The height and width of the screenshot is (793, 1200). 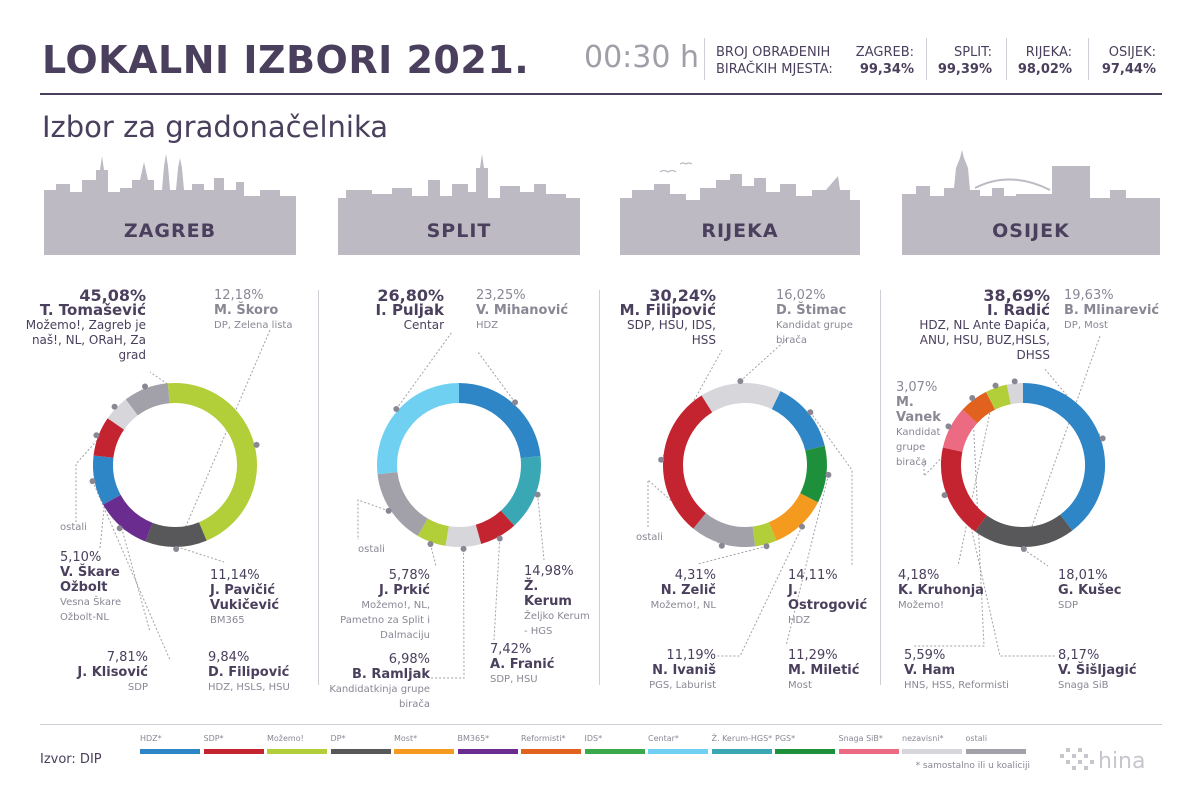 I want to click on party-label: SDP, HSU, IDS, HSS, so click(x=671, y=332).